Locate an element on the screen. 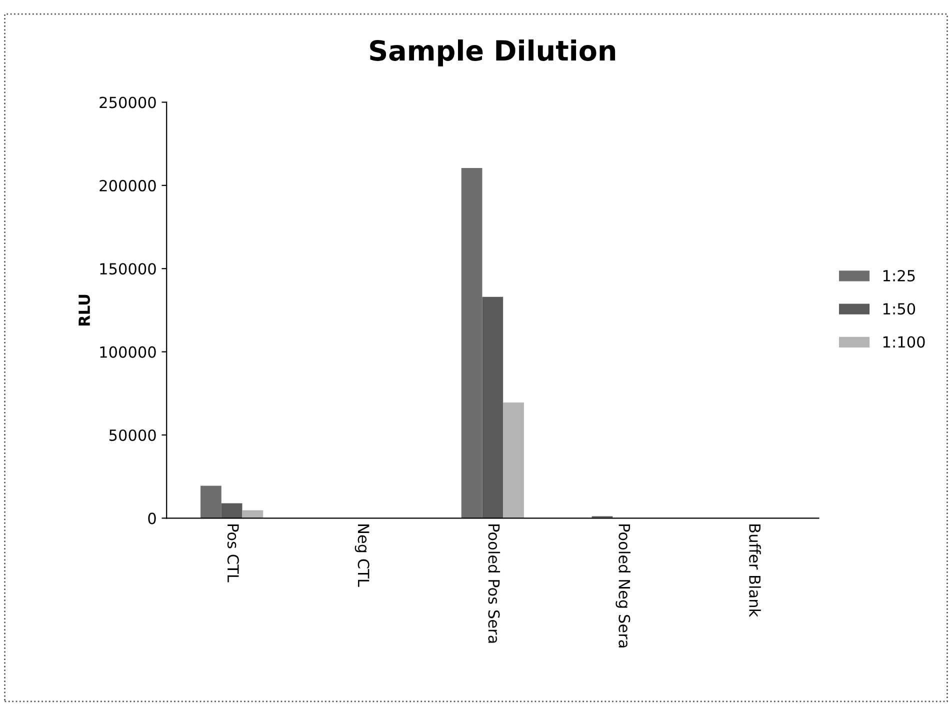  y-tick-label: 100000 is located at coordinates (128, 352).